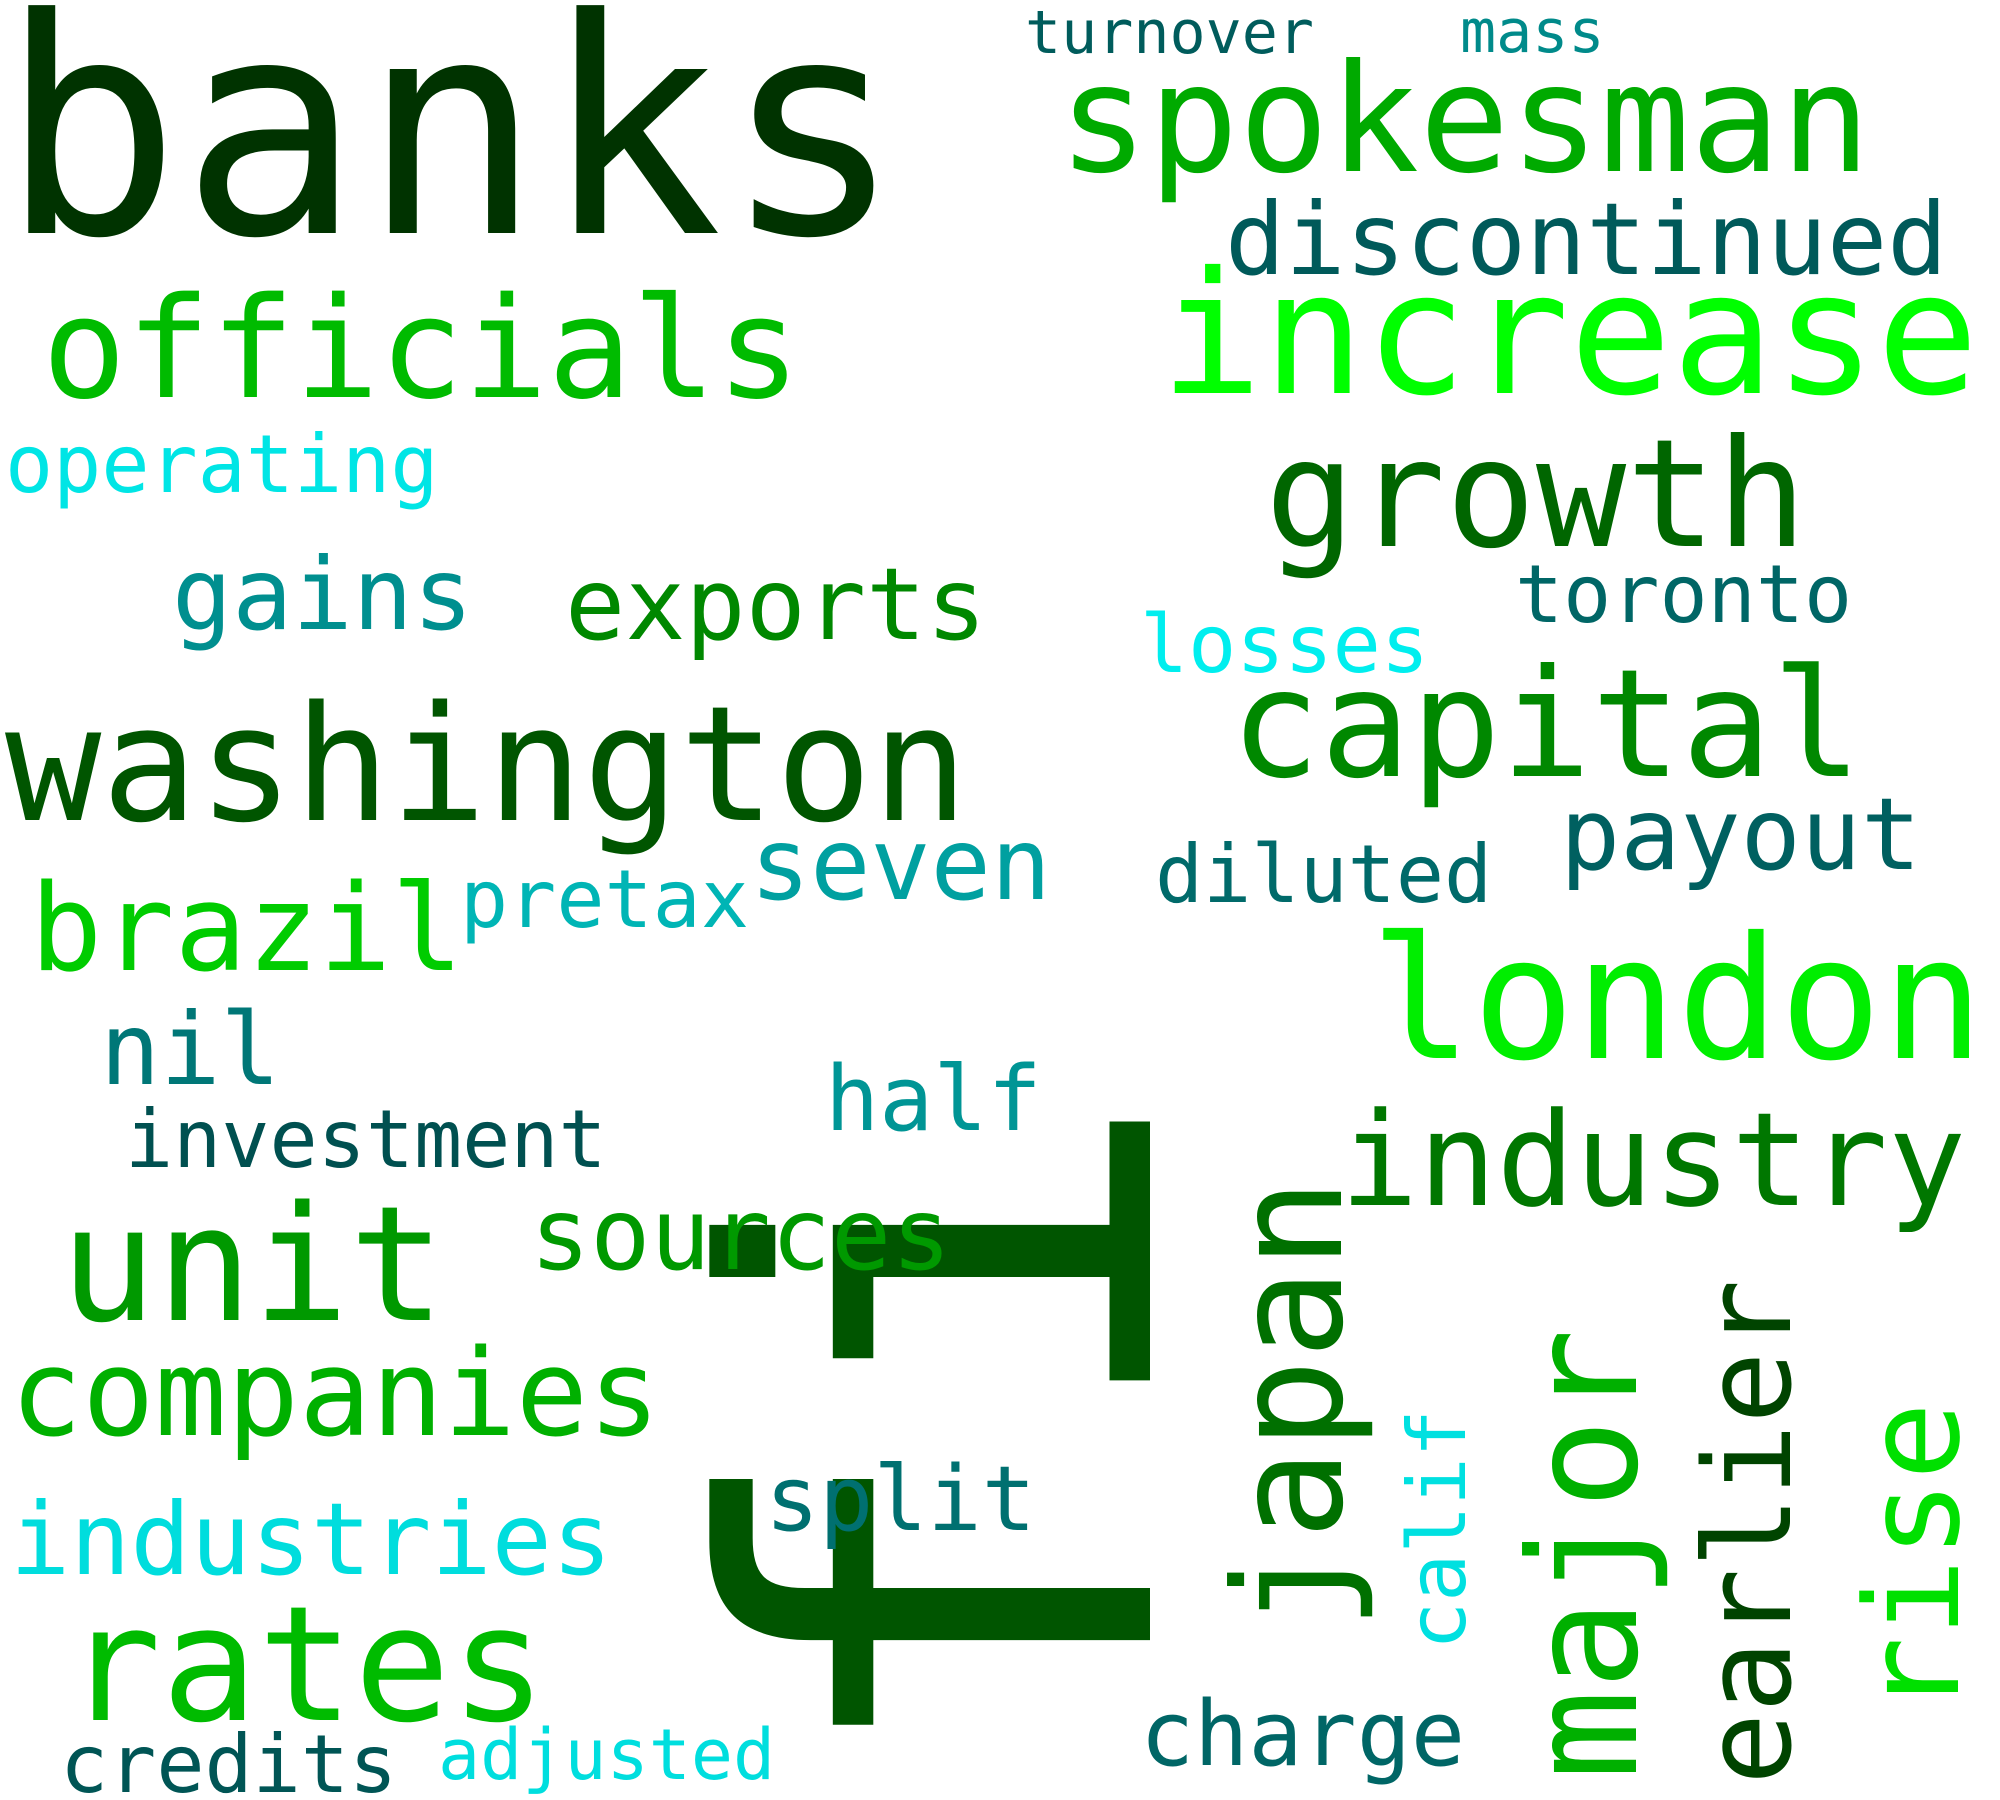  Describe the element at coordinates (366, 1139) in the screenshot. I see `word-investment: investment` at that location.